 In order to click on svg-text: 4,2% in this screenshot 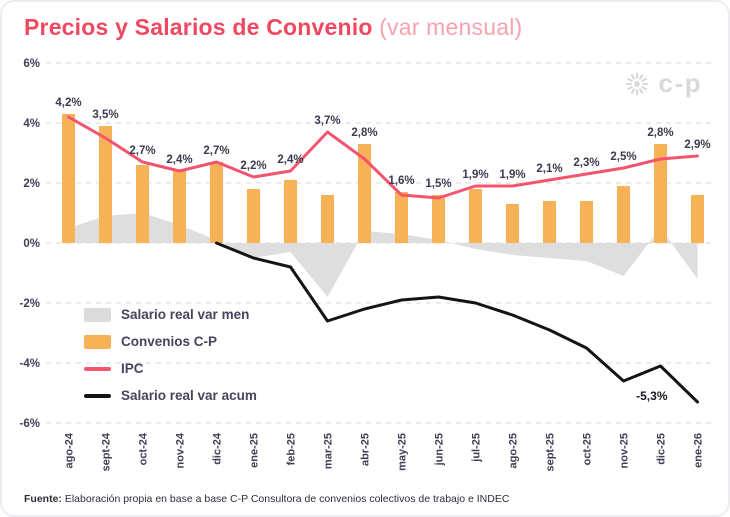, I will do `click(68, 103)`.